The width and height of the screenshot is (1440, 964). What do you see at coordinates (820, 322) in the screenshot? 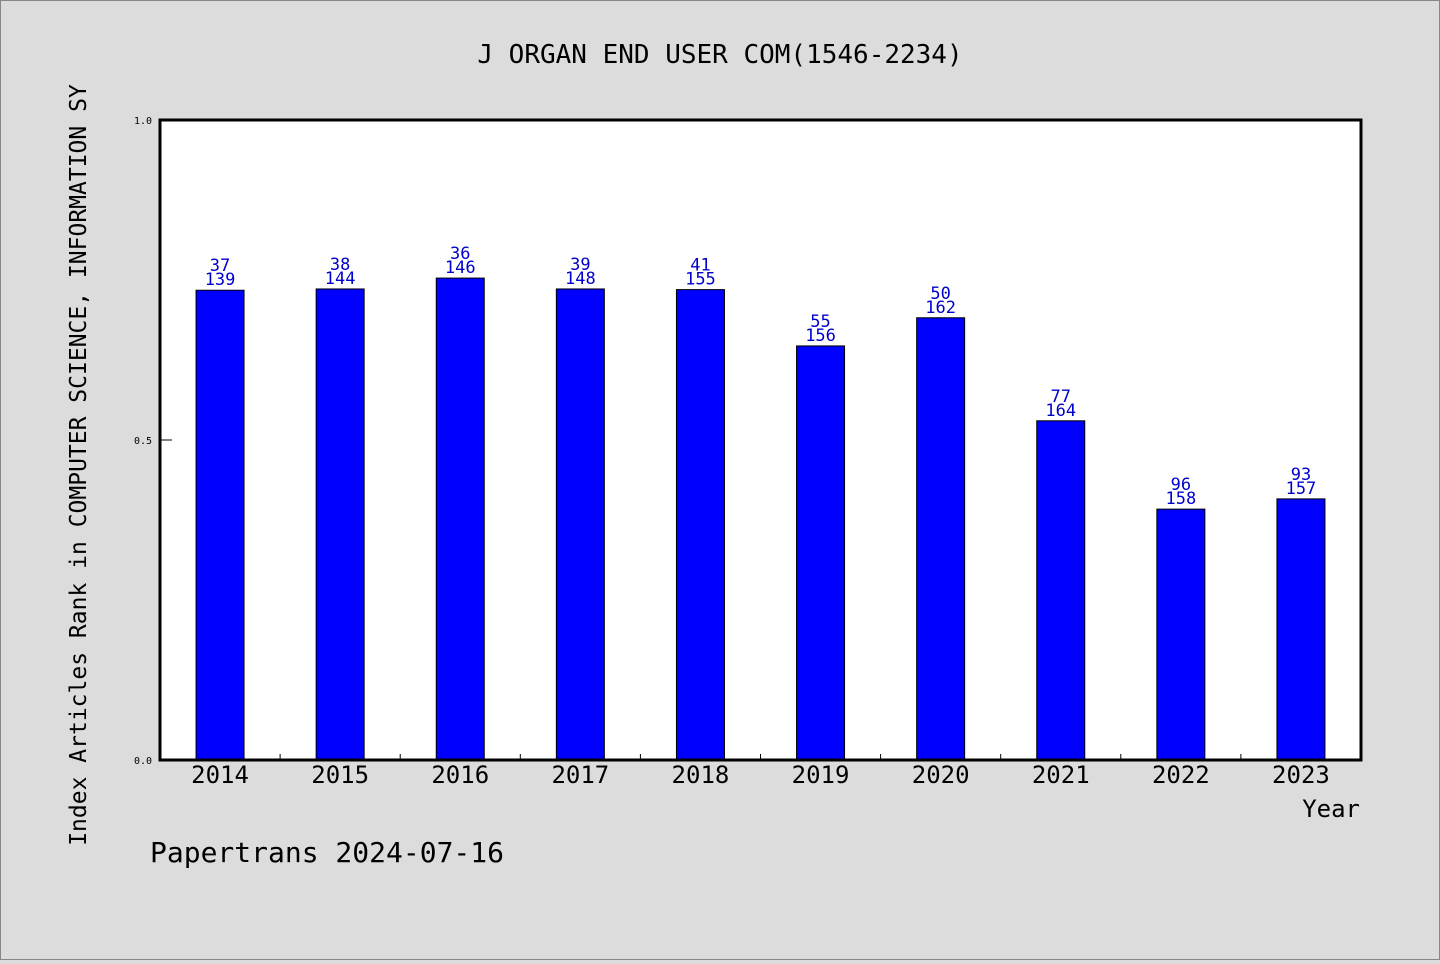
I see `bar-rank-label: 55` at bounding box center [820, 322].